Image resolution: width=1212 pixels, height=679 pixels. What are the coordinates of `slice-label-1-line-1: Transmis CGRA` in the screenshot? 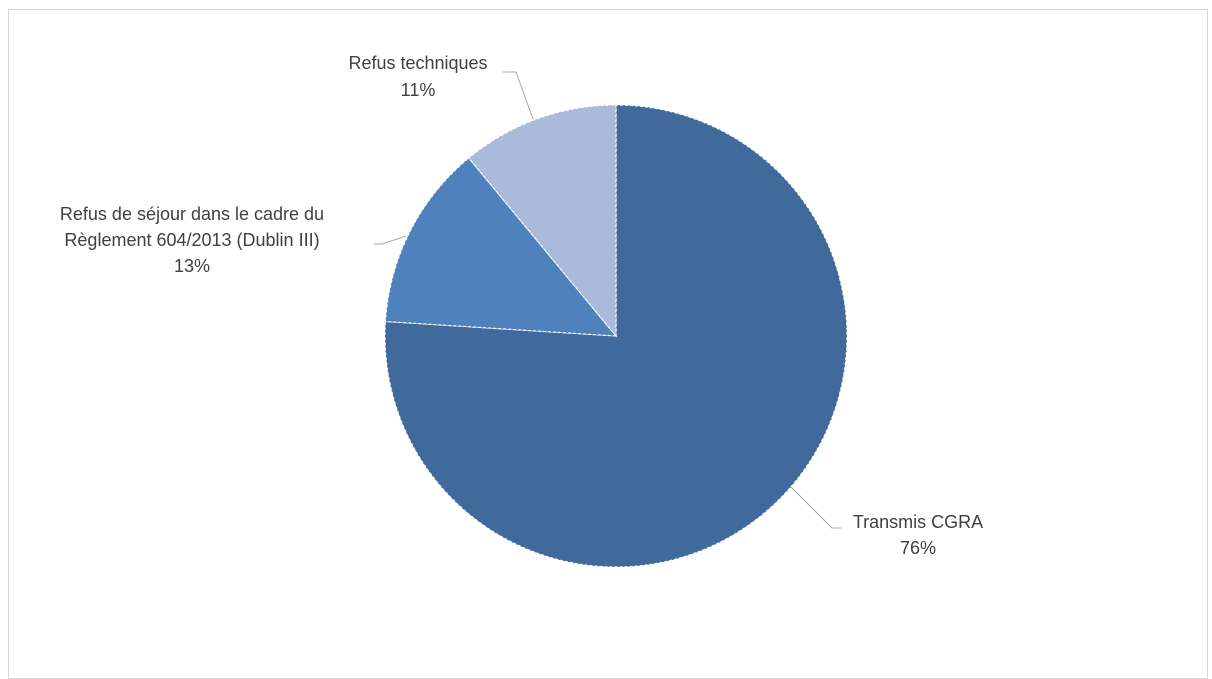 It's located at (918, 522).